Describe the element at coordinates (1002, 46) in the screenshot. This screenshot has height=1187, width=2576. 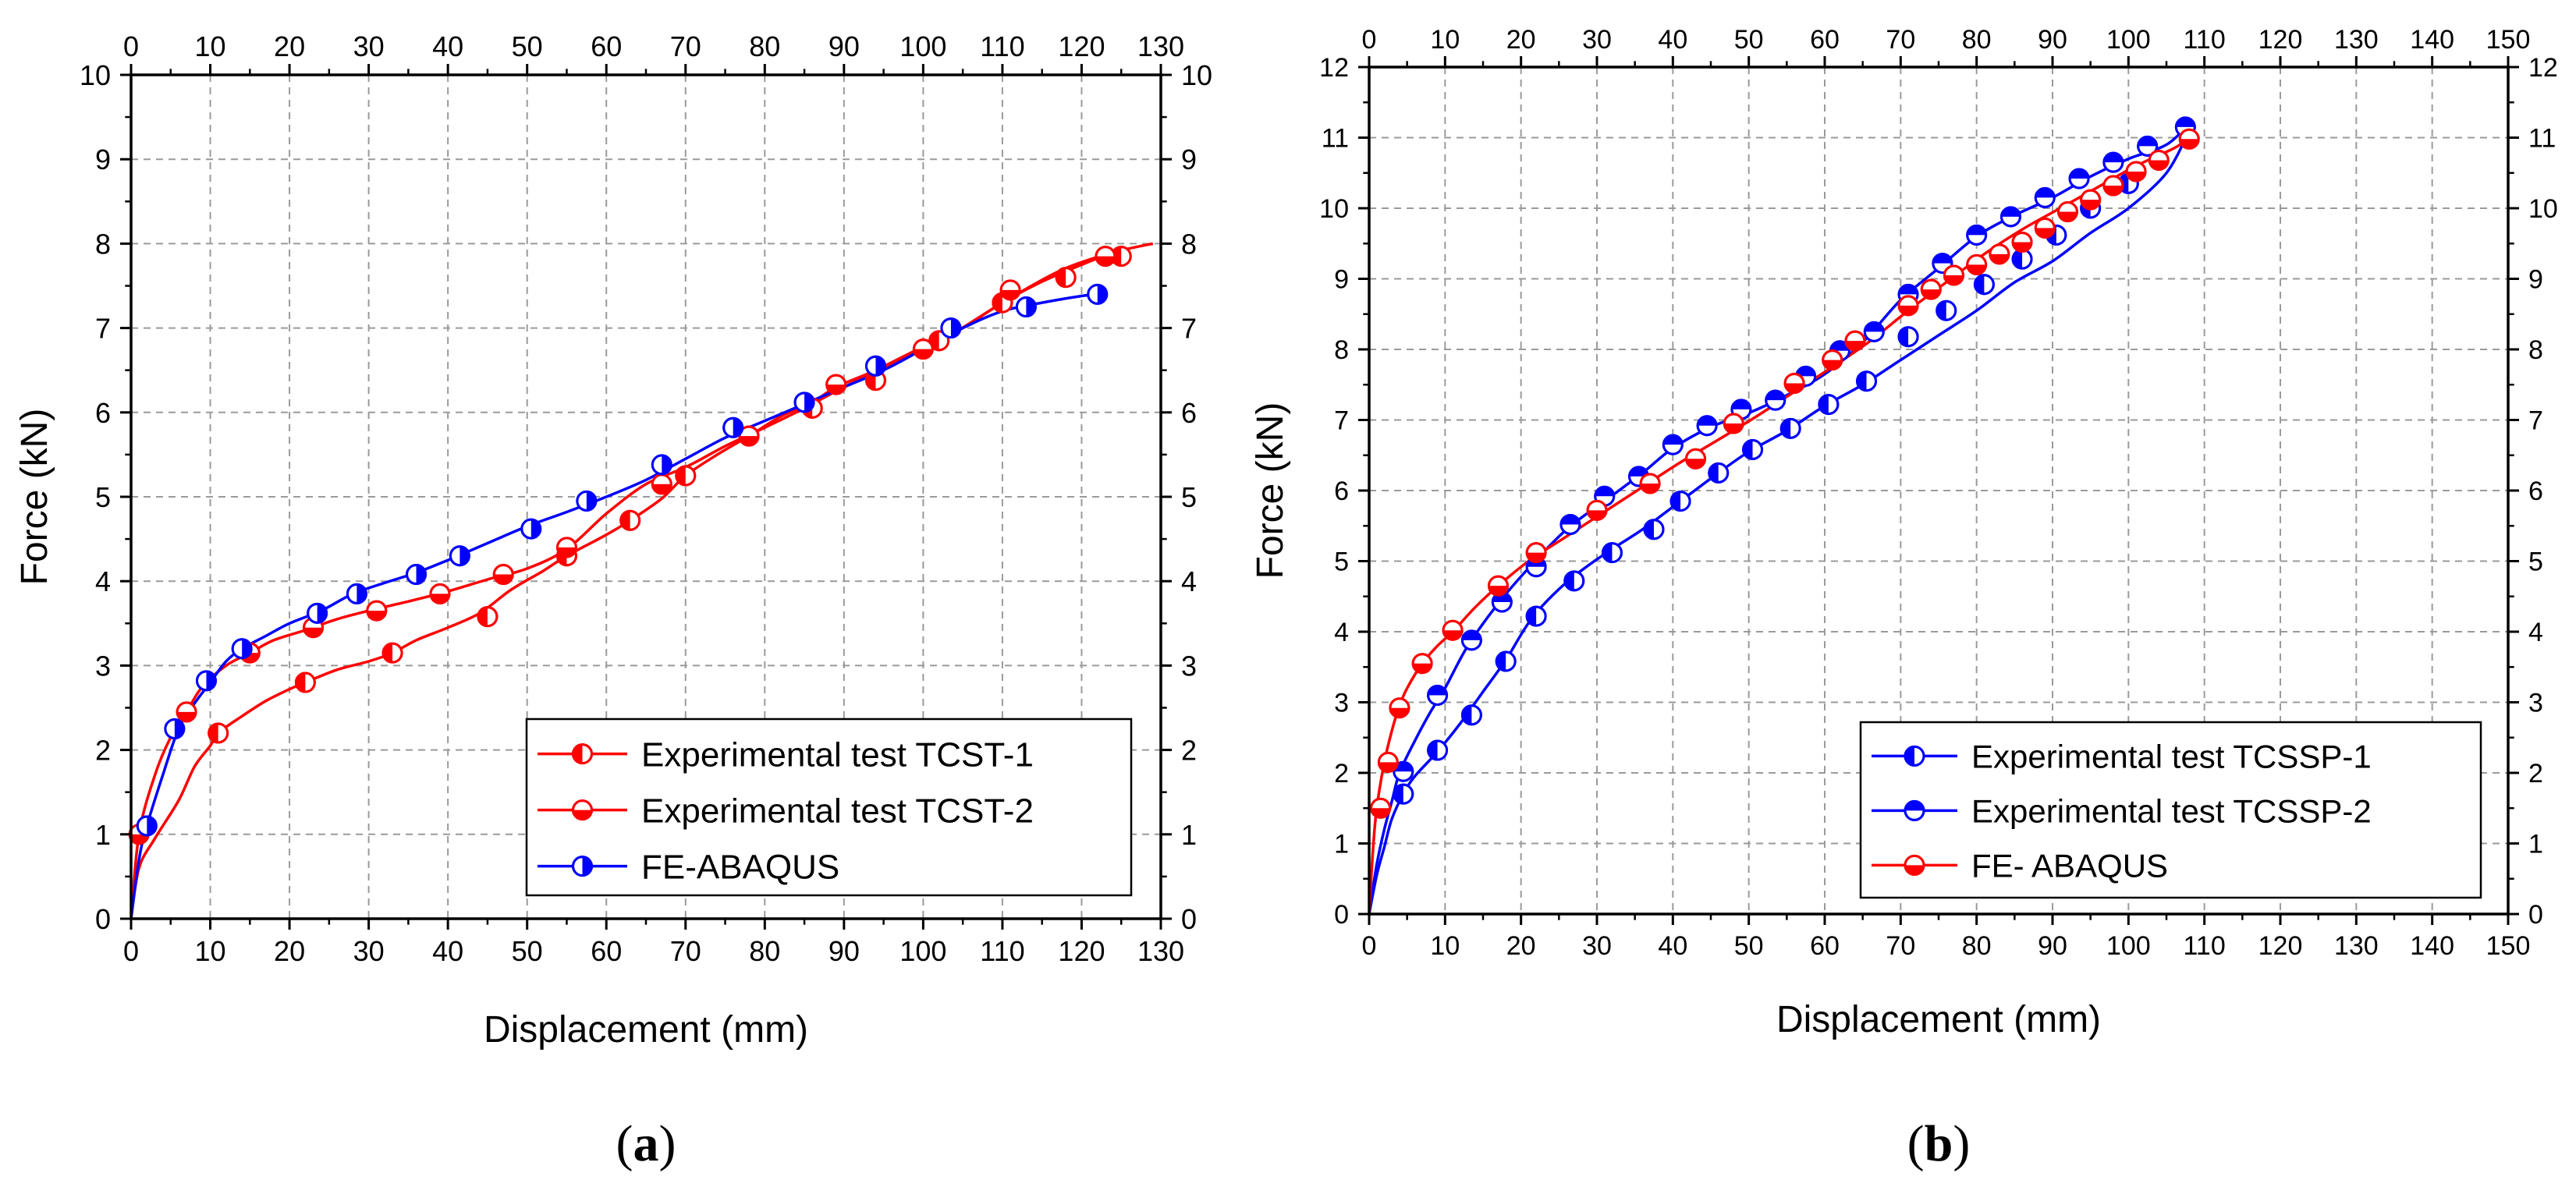
I see `x-tick-label-top: 110` at that location.